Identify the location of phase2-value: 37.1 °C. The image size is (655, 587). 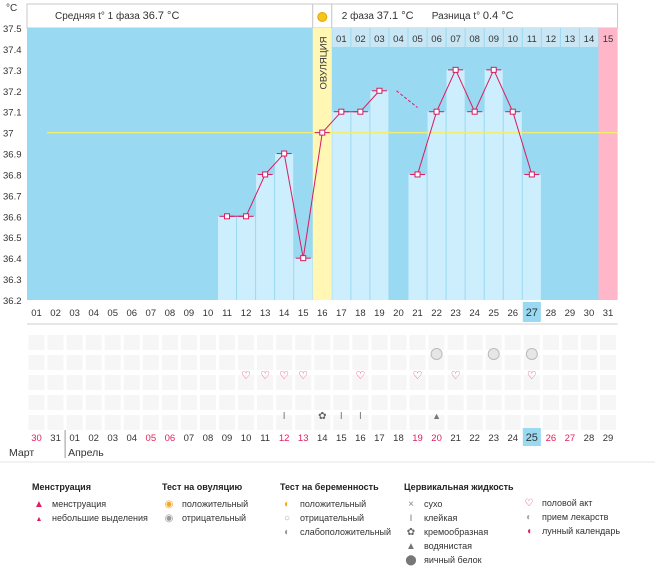
(395, 16).